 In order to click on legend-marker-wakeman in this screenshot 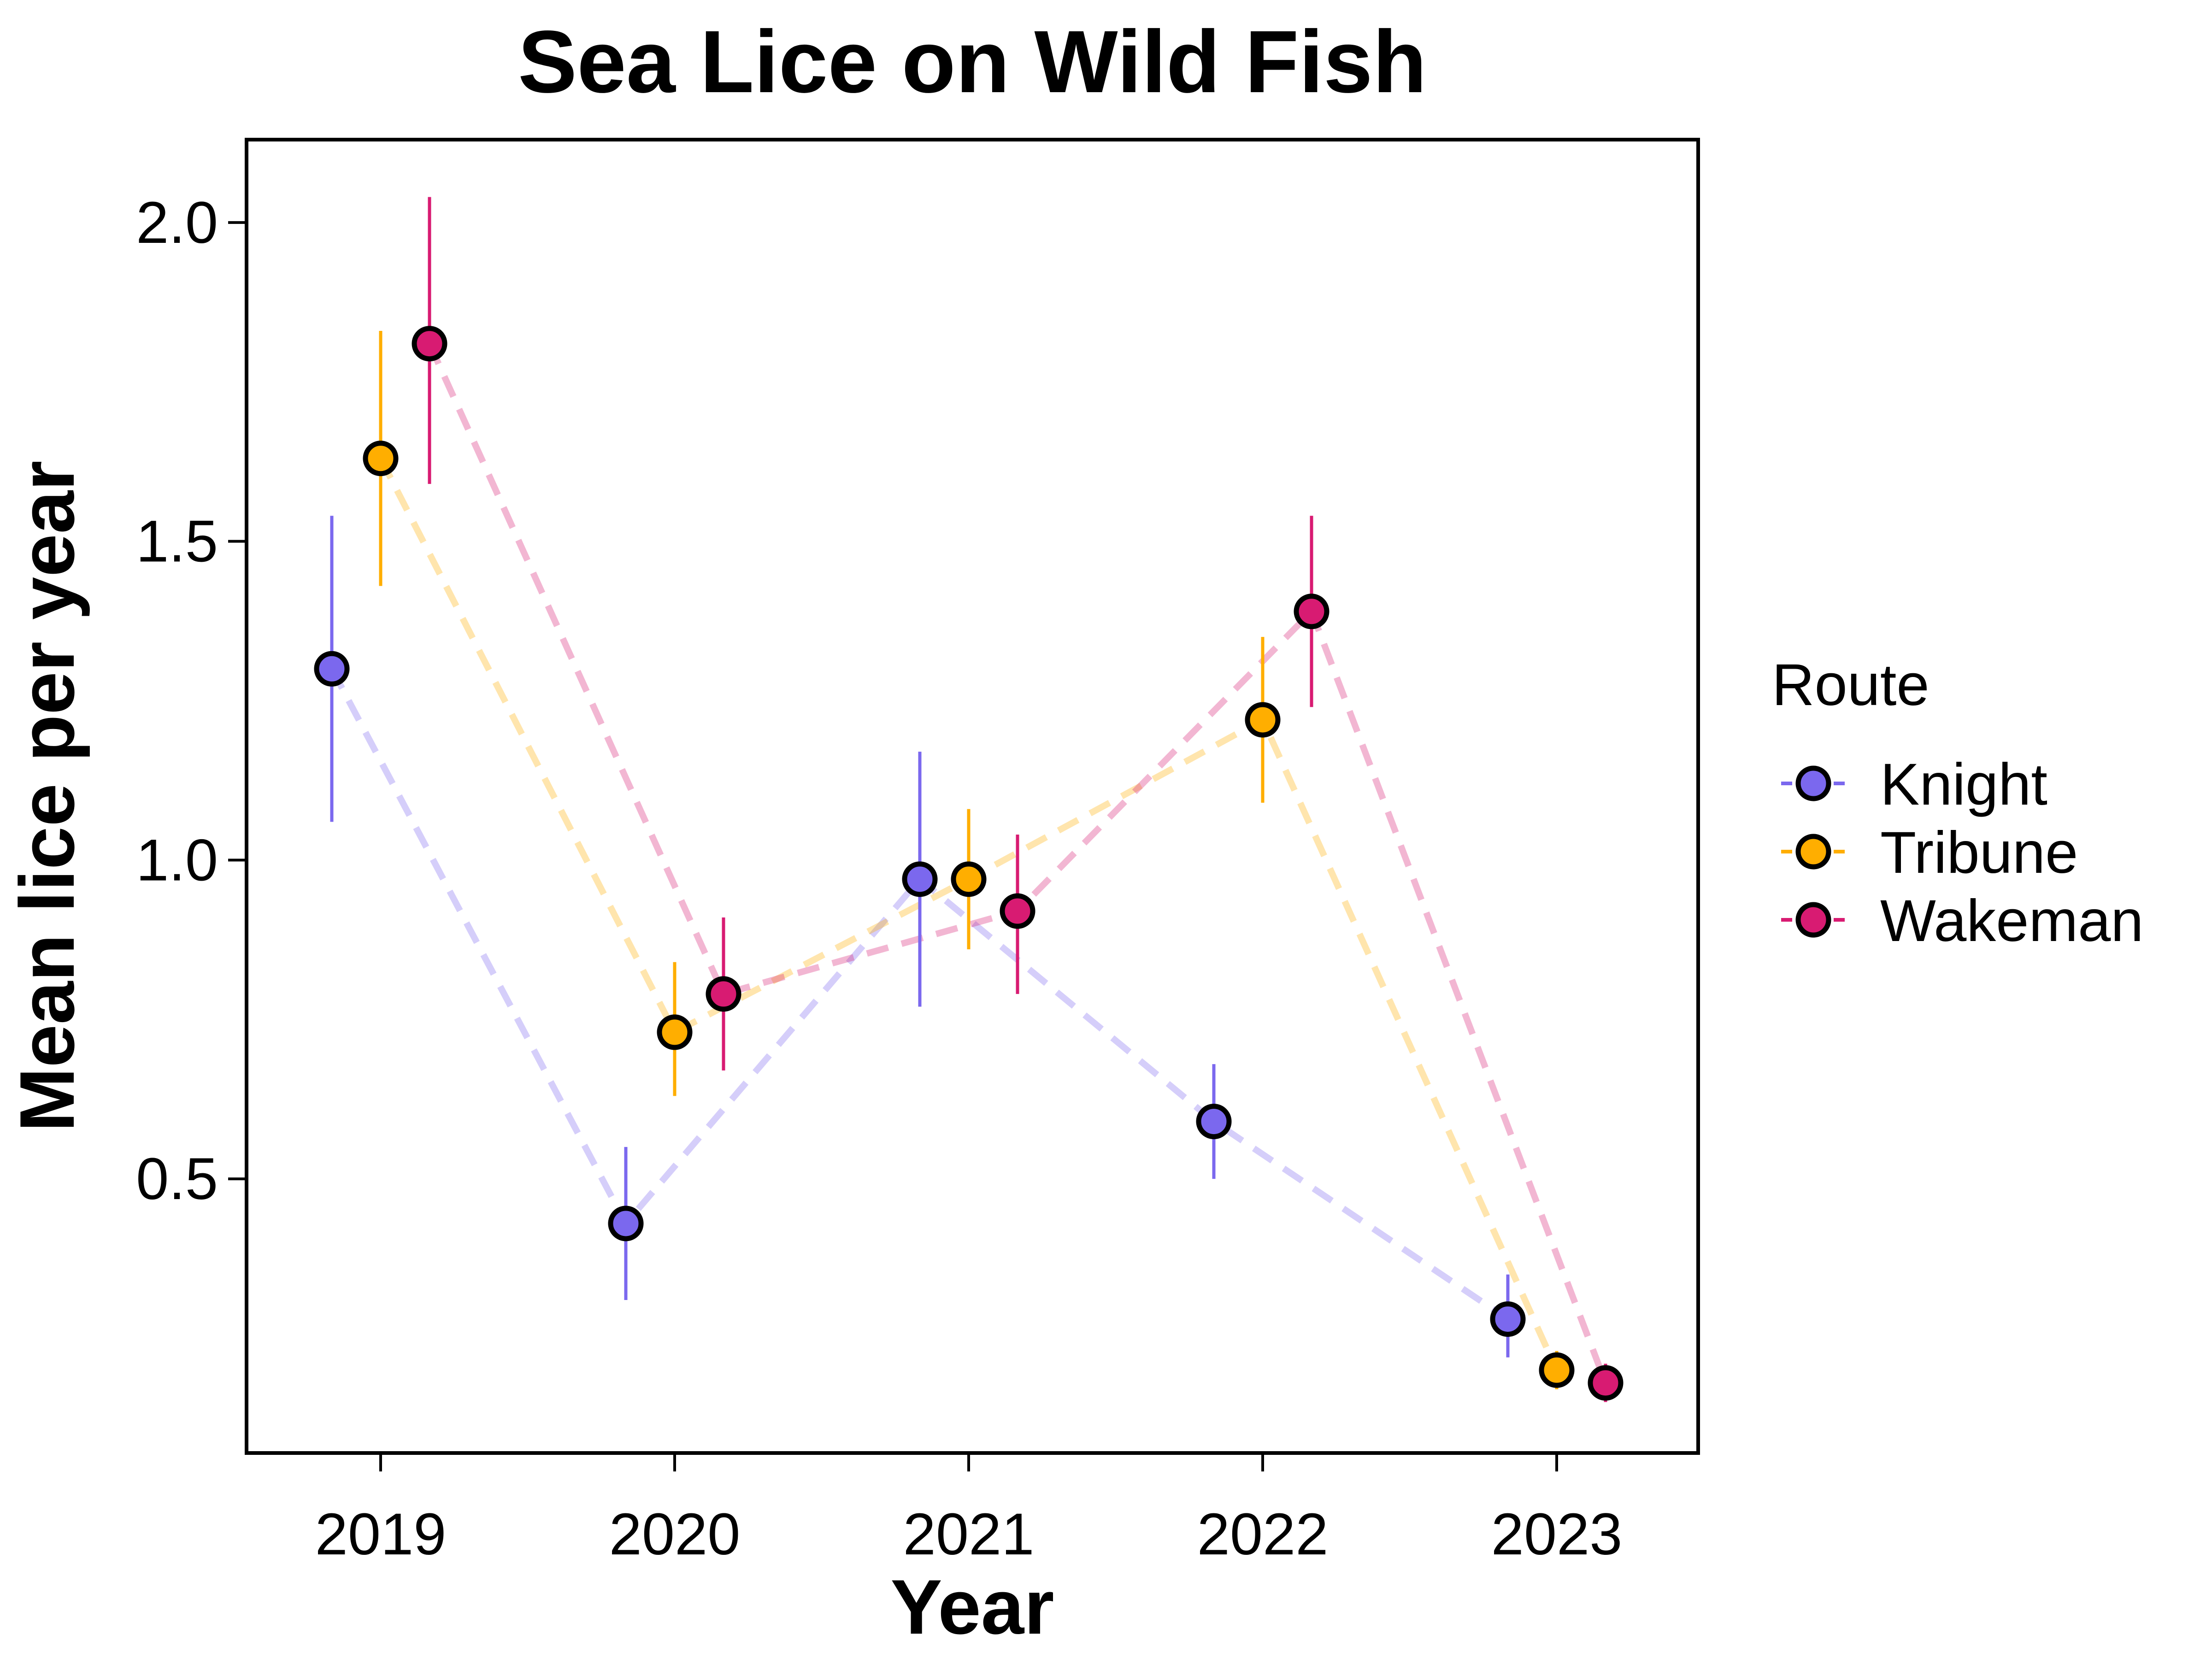, I will do `click(1813, 920)`.